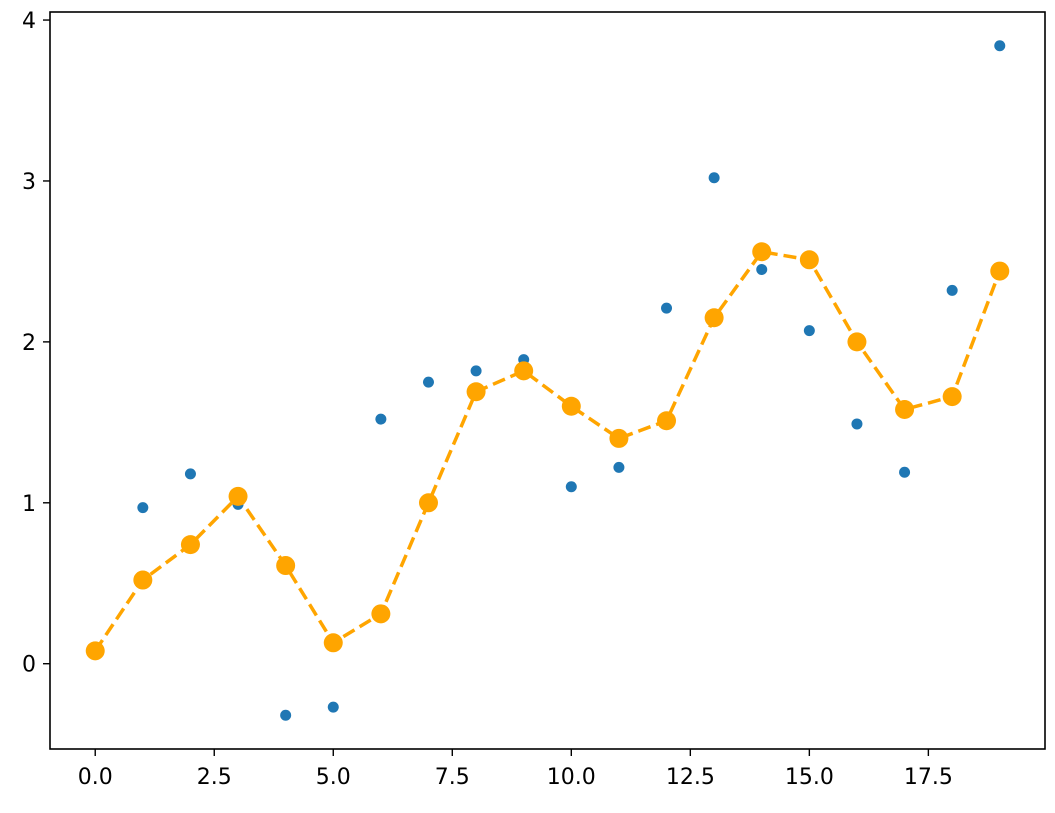 The width and height of the screenshot is (1055, 813). I want to click on y-tick-label: 2, so click(29, 343).